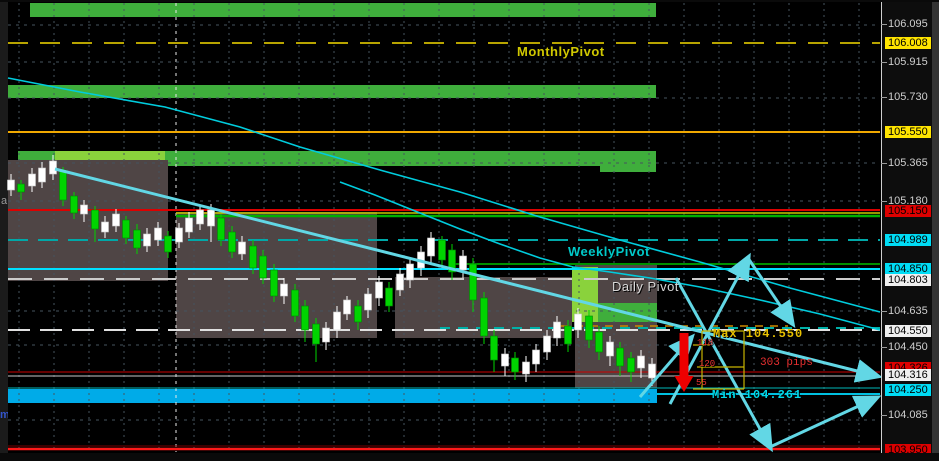  What do you see at coordinates (786, 363) in the screenshot?
I see `pips-annotation: 303 pips` at bounding box center [786, 363].